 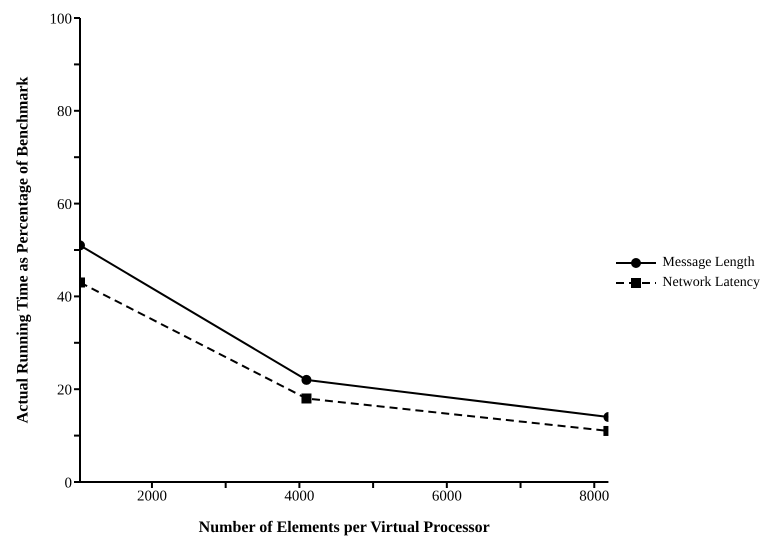 What do you see at coordinates (64, 298) in the screenshot?
I see `y-tick-label: 40` at bounding box center [64, 298].